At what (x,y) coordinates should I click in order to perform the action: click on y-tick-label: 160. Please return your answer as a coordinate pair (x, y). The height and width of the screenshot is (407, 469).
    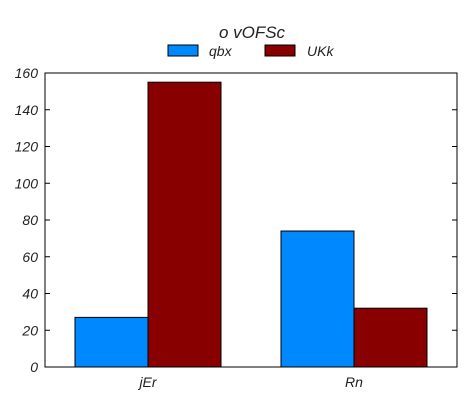
    Looking at the image, I should click on (27, 73).